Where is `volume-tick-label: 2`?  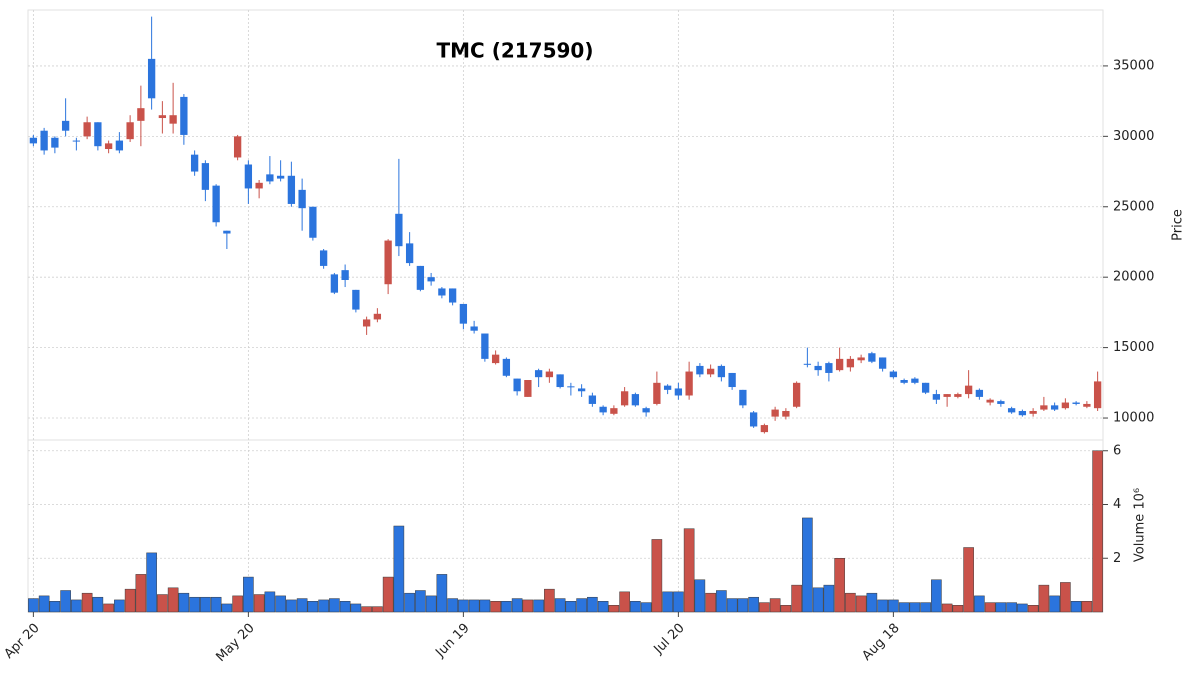 volume-tick-label: 2 is located at coordinates (1117, 558).